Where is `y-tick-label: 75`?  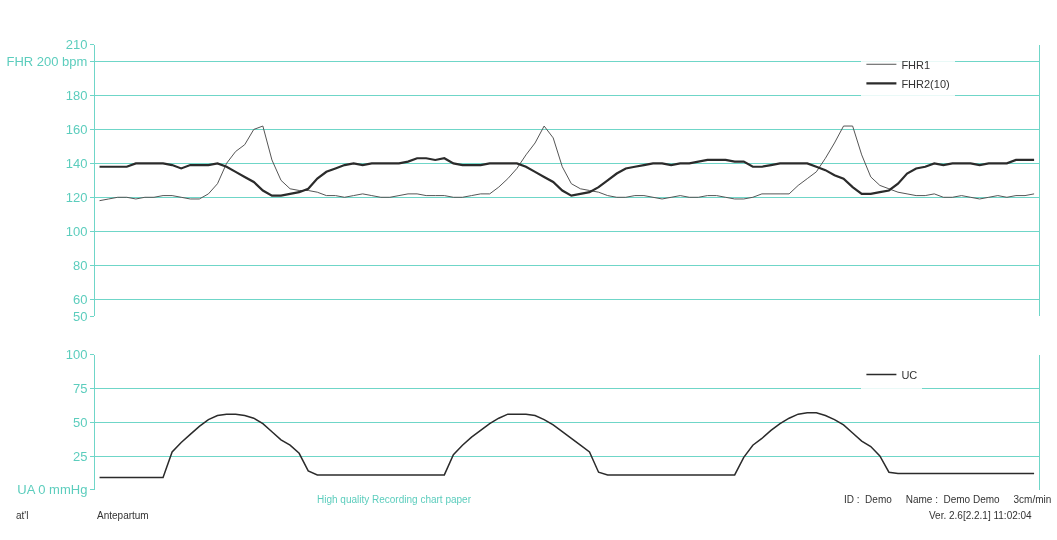 y-tick-label: 75 is located at coordinates (80, 389).